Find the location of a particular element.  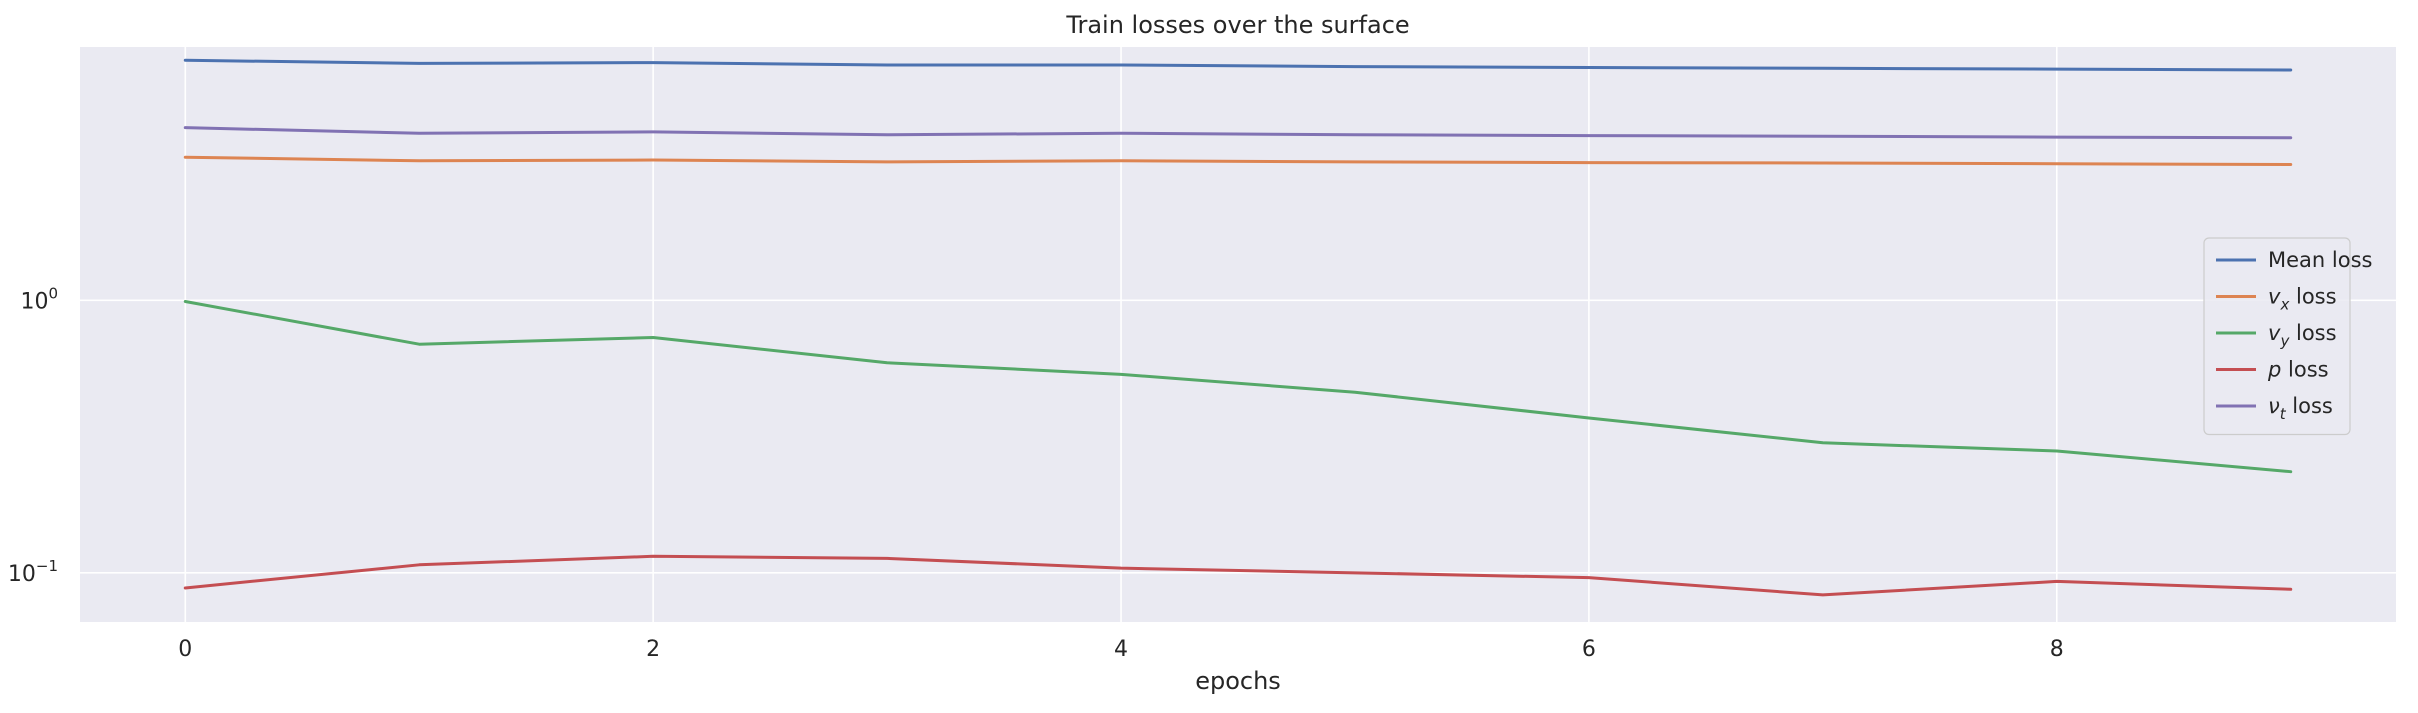

legend: Mean loss vx loss vy loss p loss νt loss is located at coordinates (2287, 336).